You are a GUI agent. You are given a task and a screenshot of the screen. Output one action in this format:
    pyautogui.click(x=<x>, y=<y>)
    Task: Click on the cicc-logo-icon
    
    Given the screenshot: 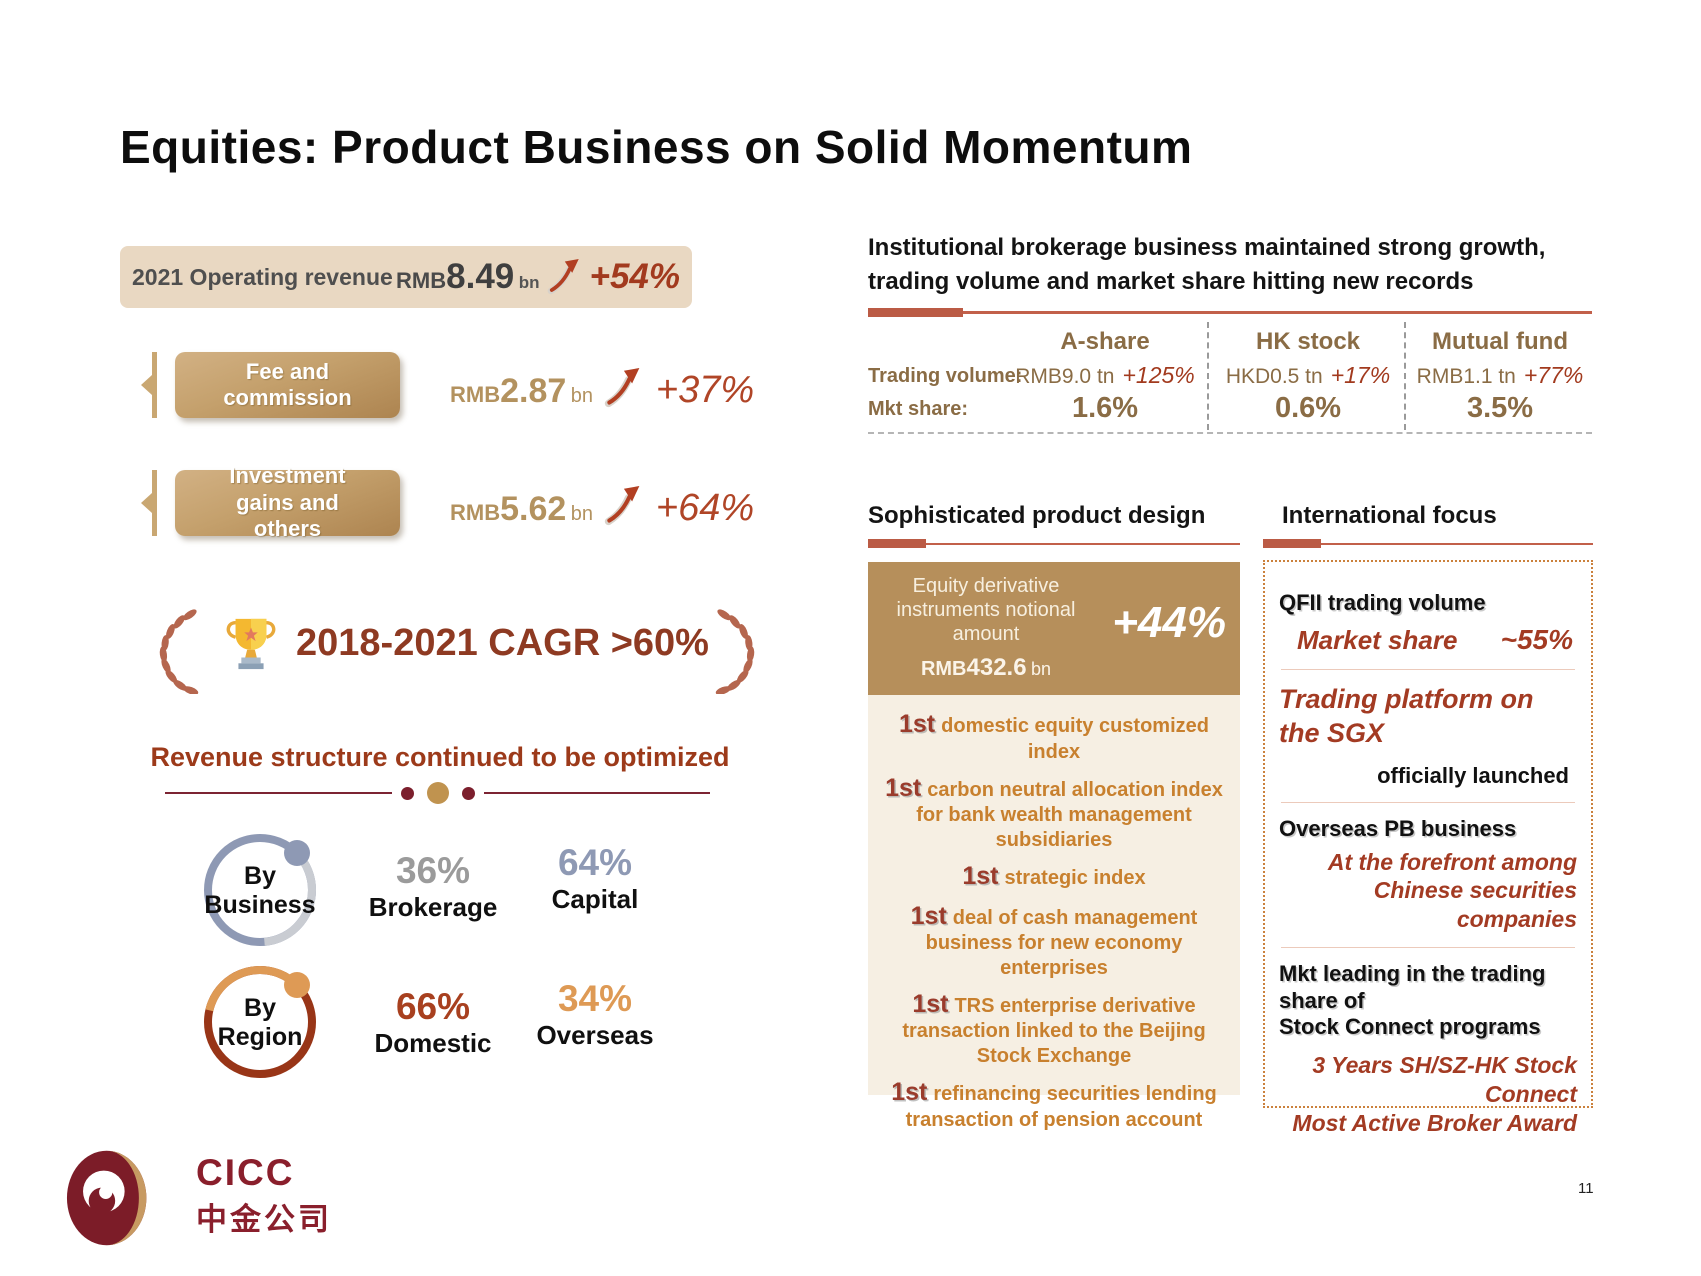 What is the action you would take?
    pyautogui.click(x=106, y=1198)
    